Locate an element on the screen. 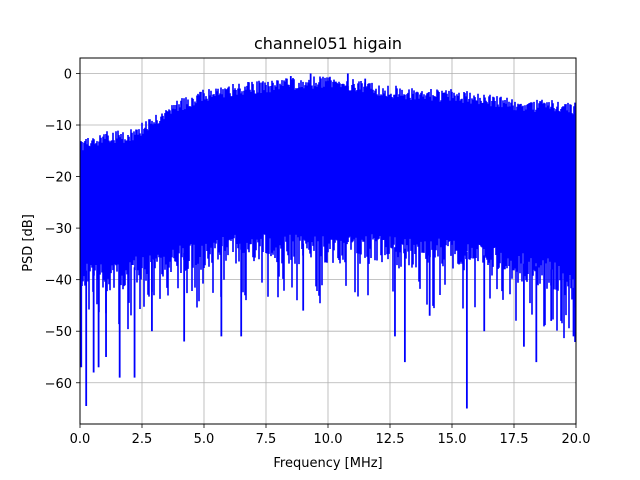 Image resolution: width=640 pixels, height=480 pixels. y-ticks: 0 −10 −20 −30 −40 −50 −60 is located at coordinates (62, 229).